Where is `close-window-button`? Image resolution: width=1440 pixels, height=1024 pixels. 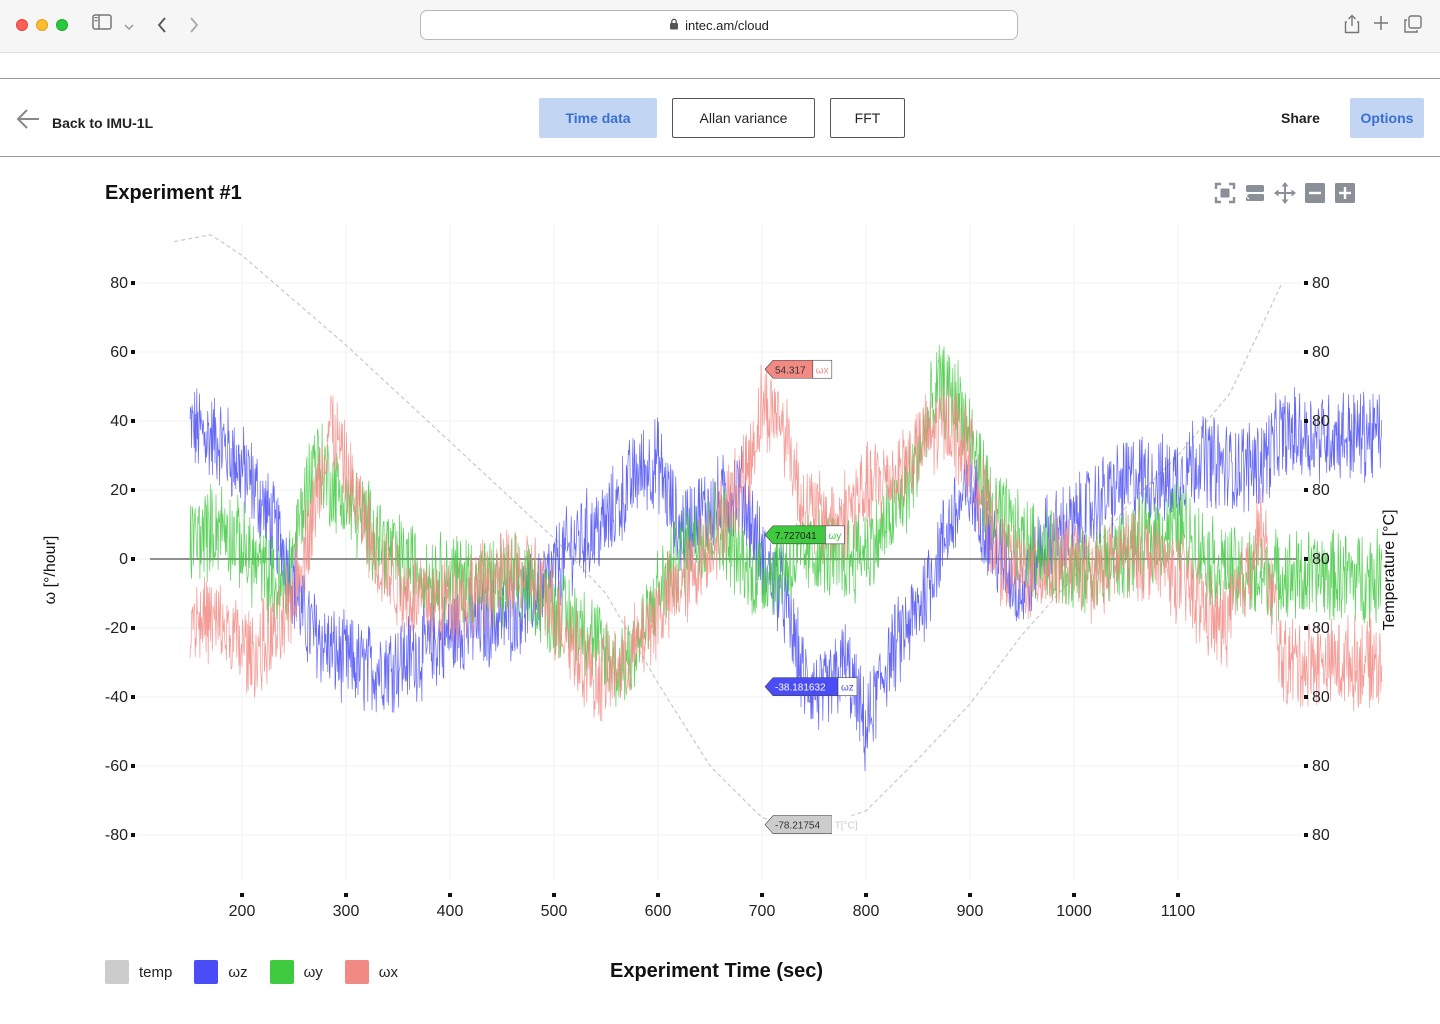
close-window-button is located at coordinates (22, 25).